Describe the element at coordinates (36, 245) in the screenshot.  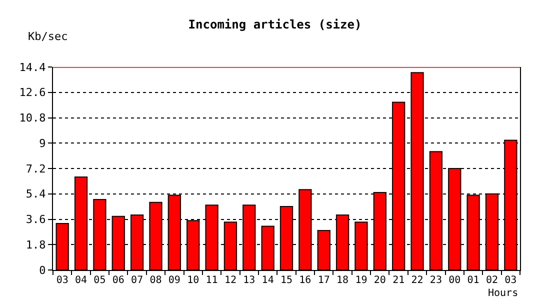
I see `y-tick-label: 1.8` at that location.